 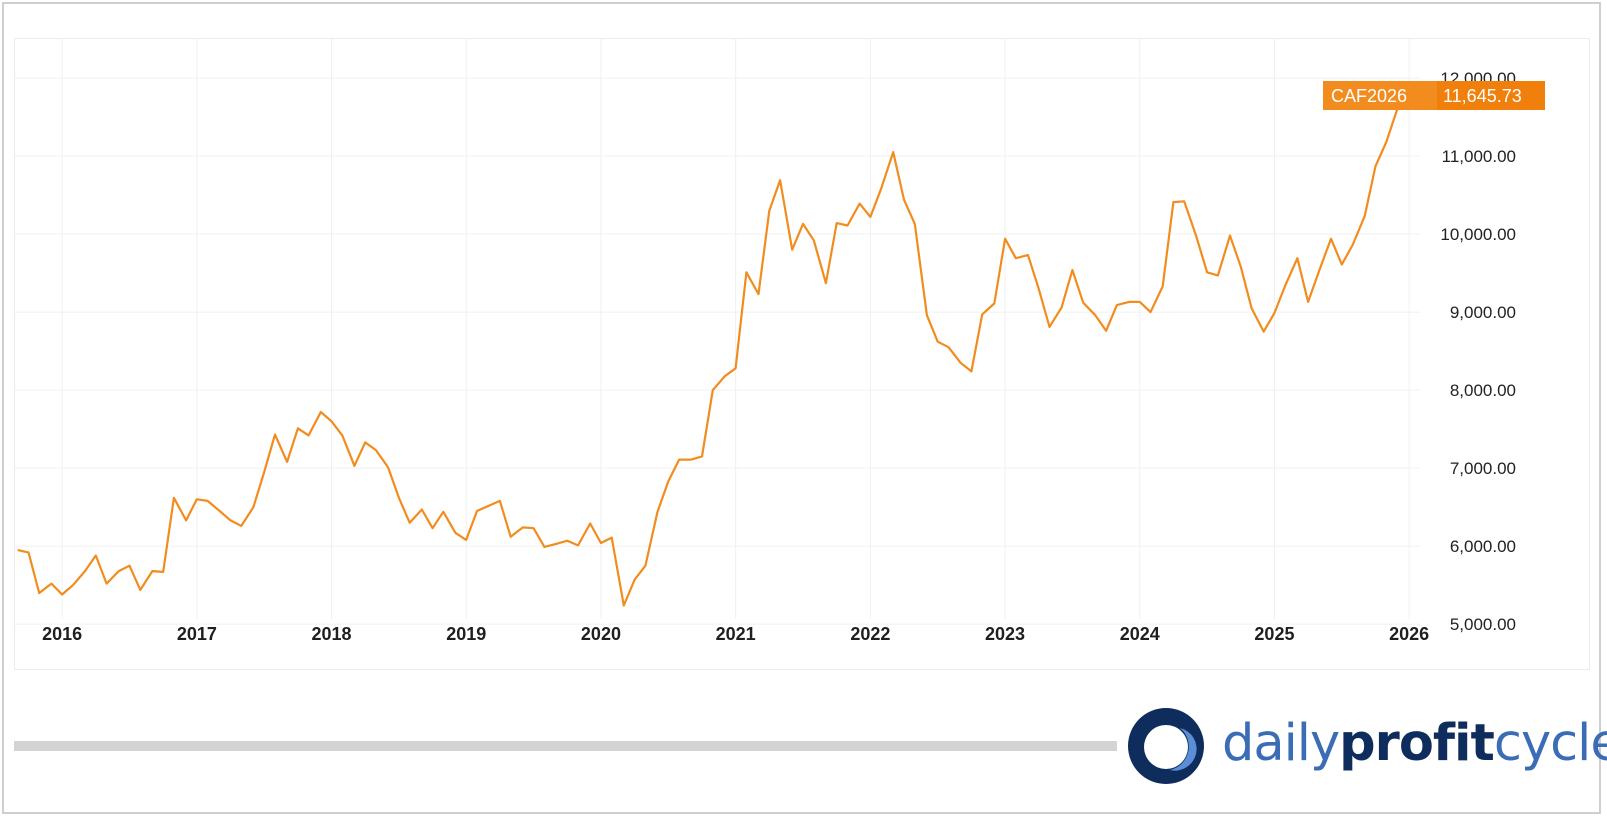 What do you see at coordinates (1483, 312) in the screenshot?
I see `y-tick-label: 9,000.00` at bounding box center [1483, 312].